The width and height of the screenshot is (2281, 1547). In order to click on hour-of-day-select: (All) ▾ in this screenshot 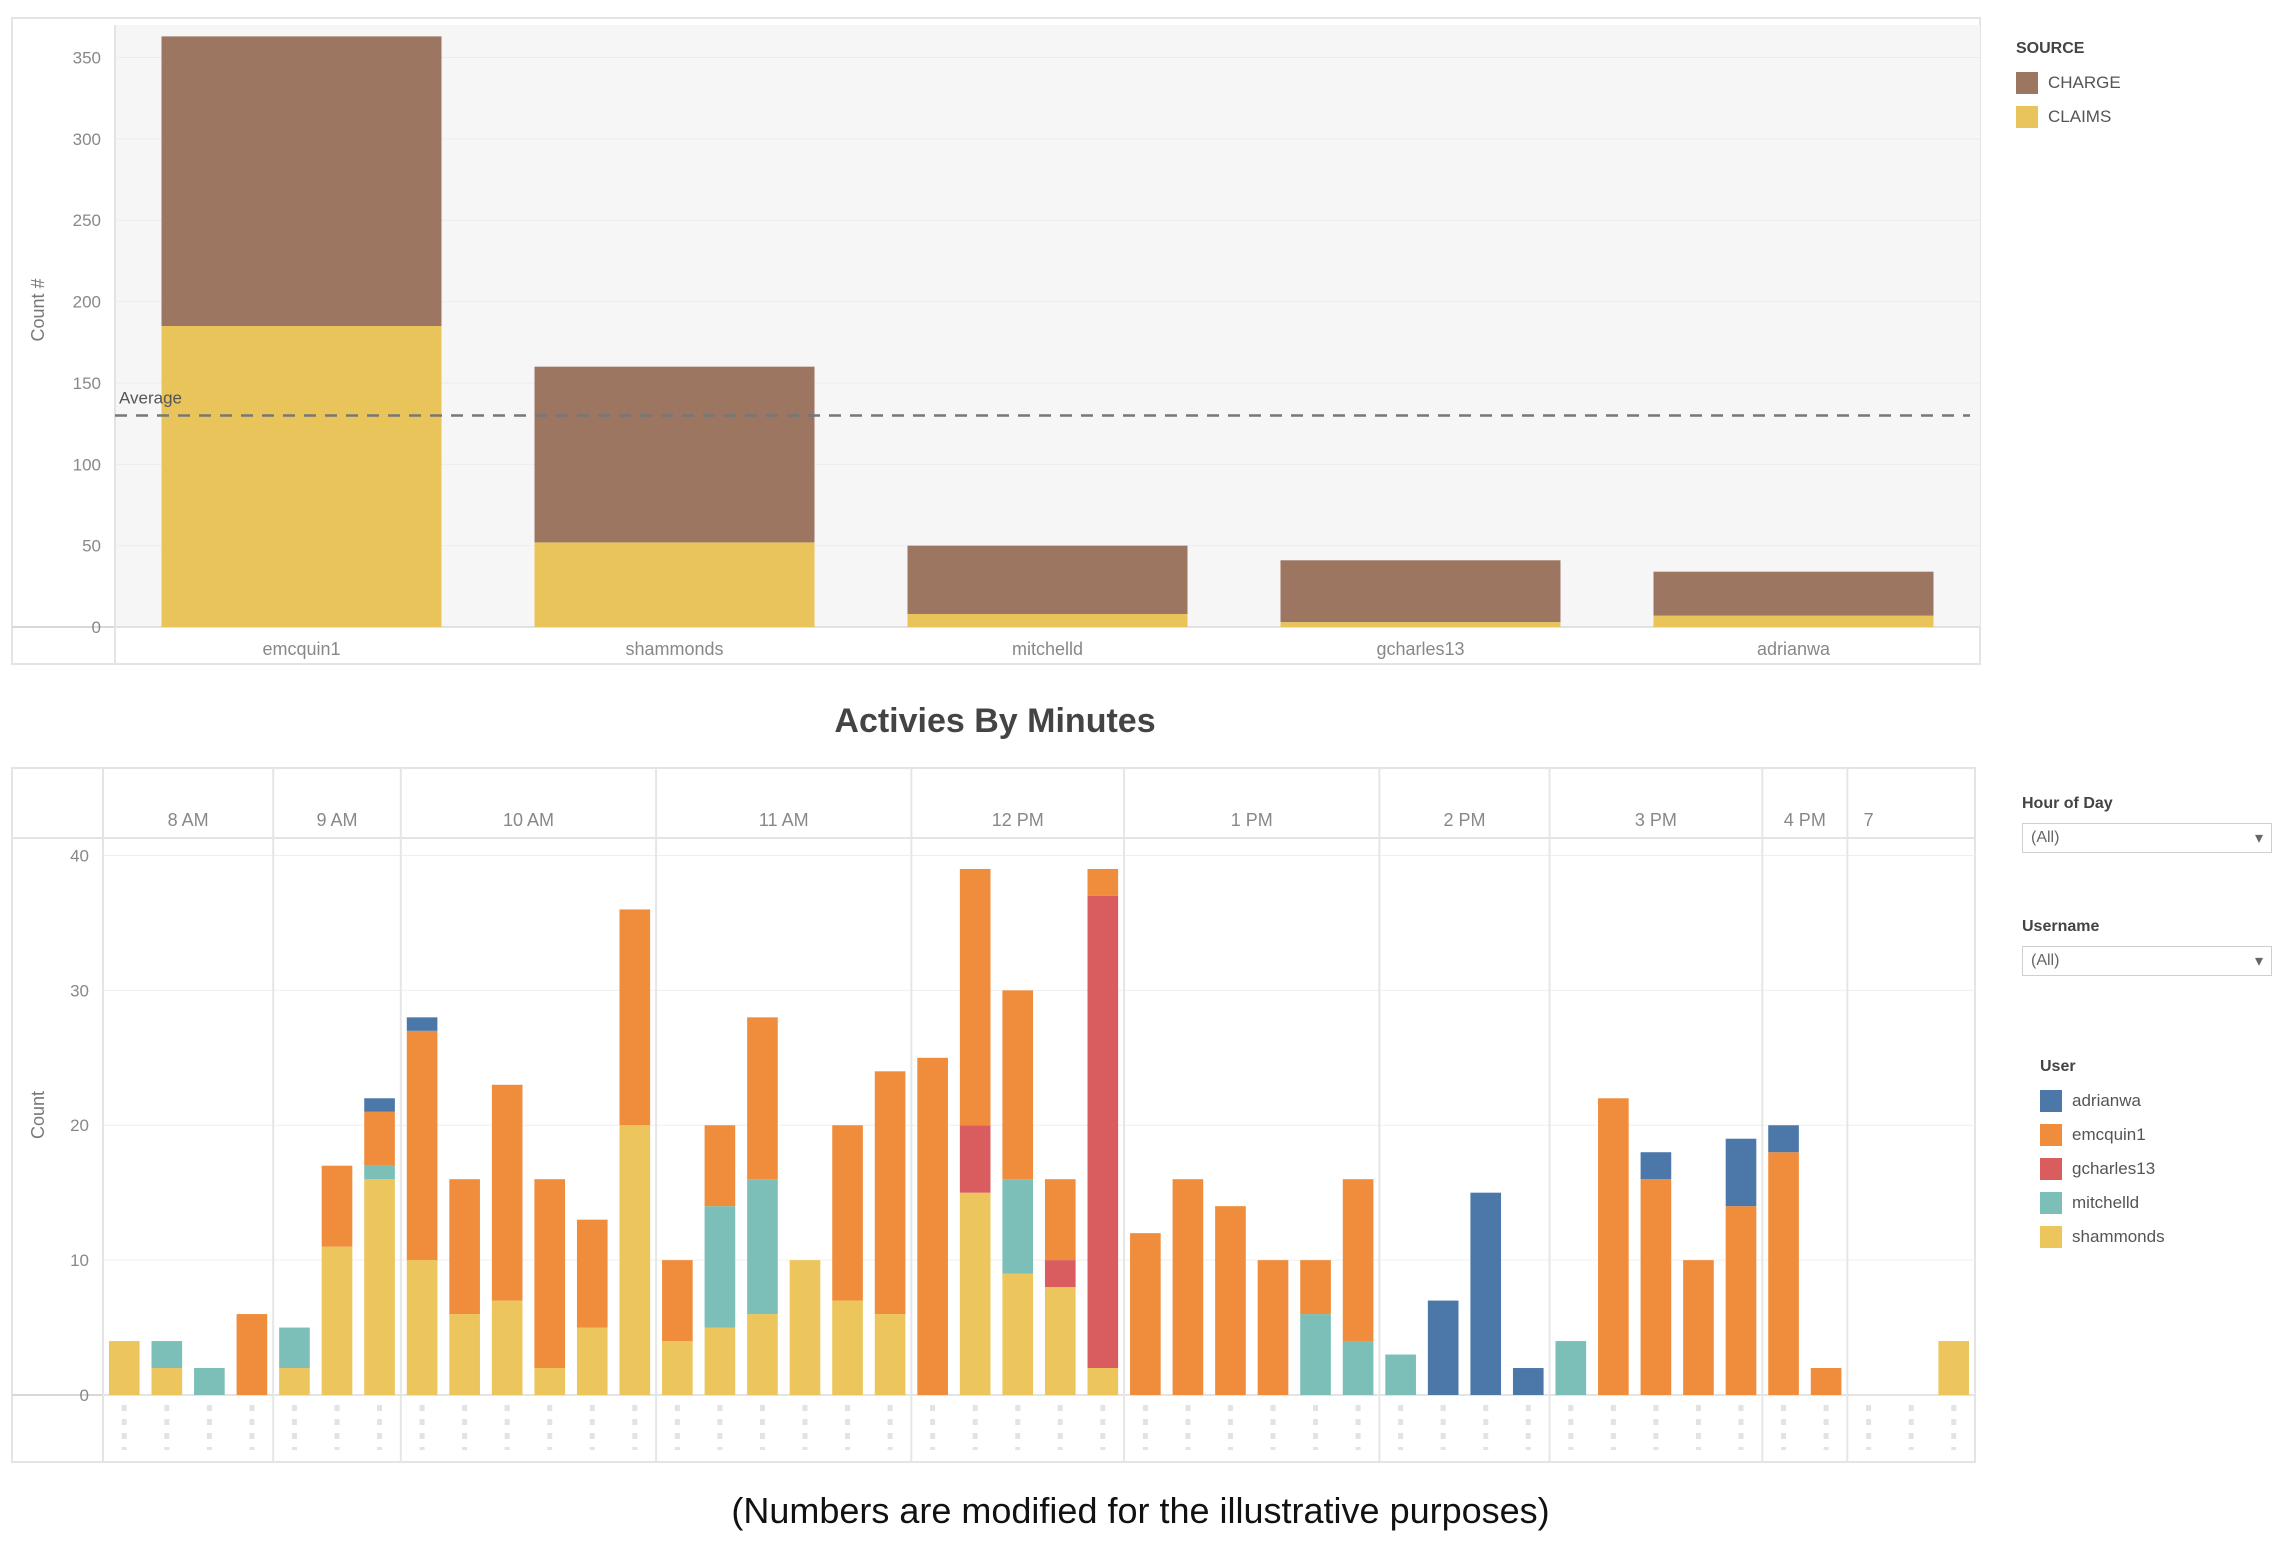, I will do `click(2147, 838)`.